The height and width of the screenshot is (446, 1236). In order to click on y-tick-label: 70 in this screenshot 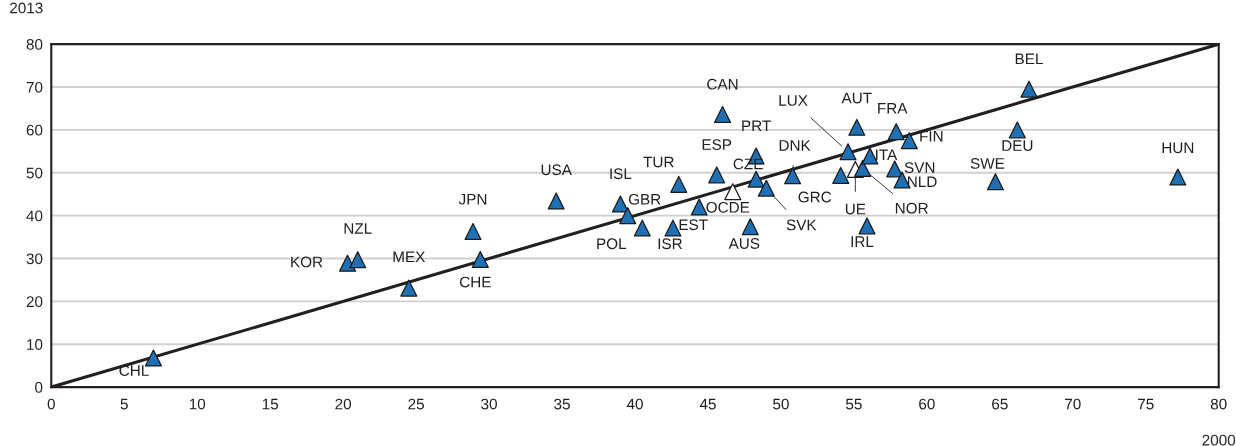, I will do `click(34, 87)`.